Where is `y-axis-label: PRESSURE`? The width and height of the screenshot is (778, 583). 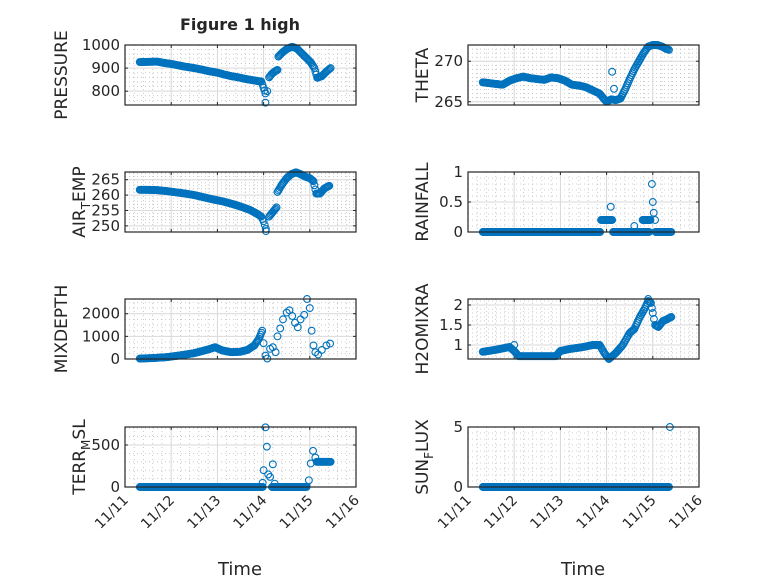 y-axis-label: PRESSURE is located at coordinates (62, 74).